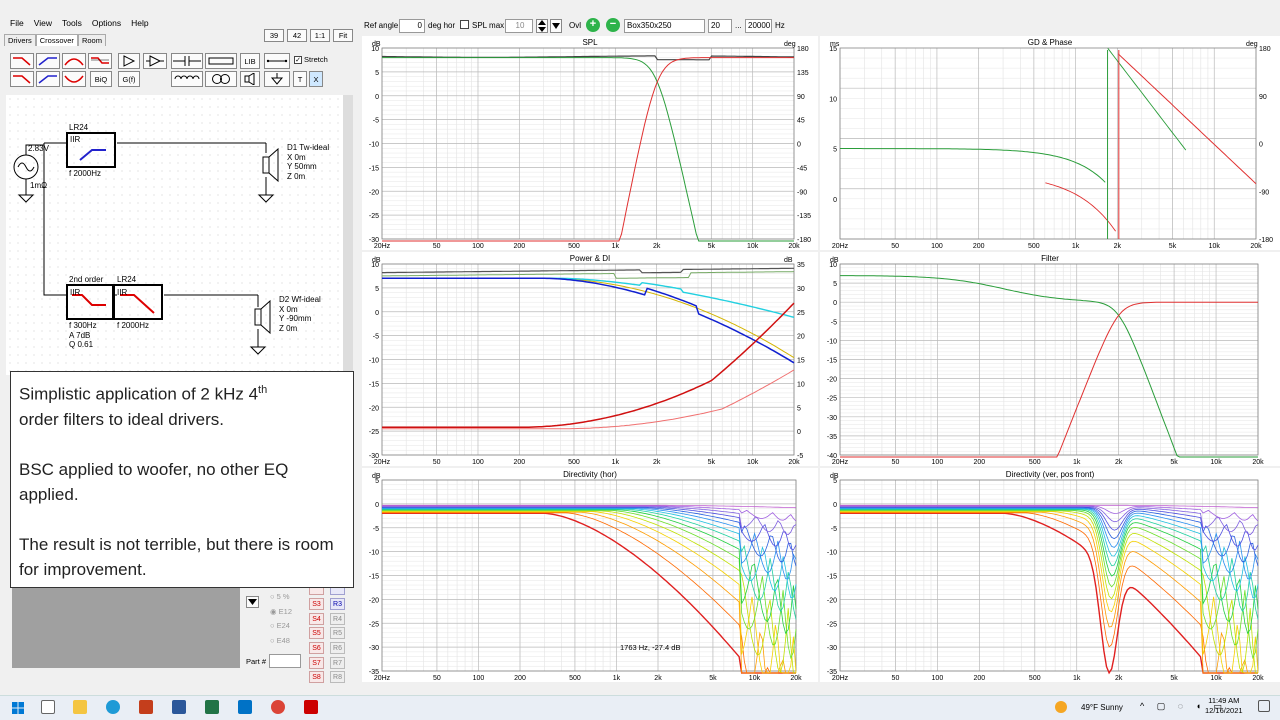 The image size is (1280, 720). I want to click on menu-options: Options, so click(106, 23).